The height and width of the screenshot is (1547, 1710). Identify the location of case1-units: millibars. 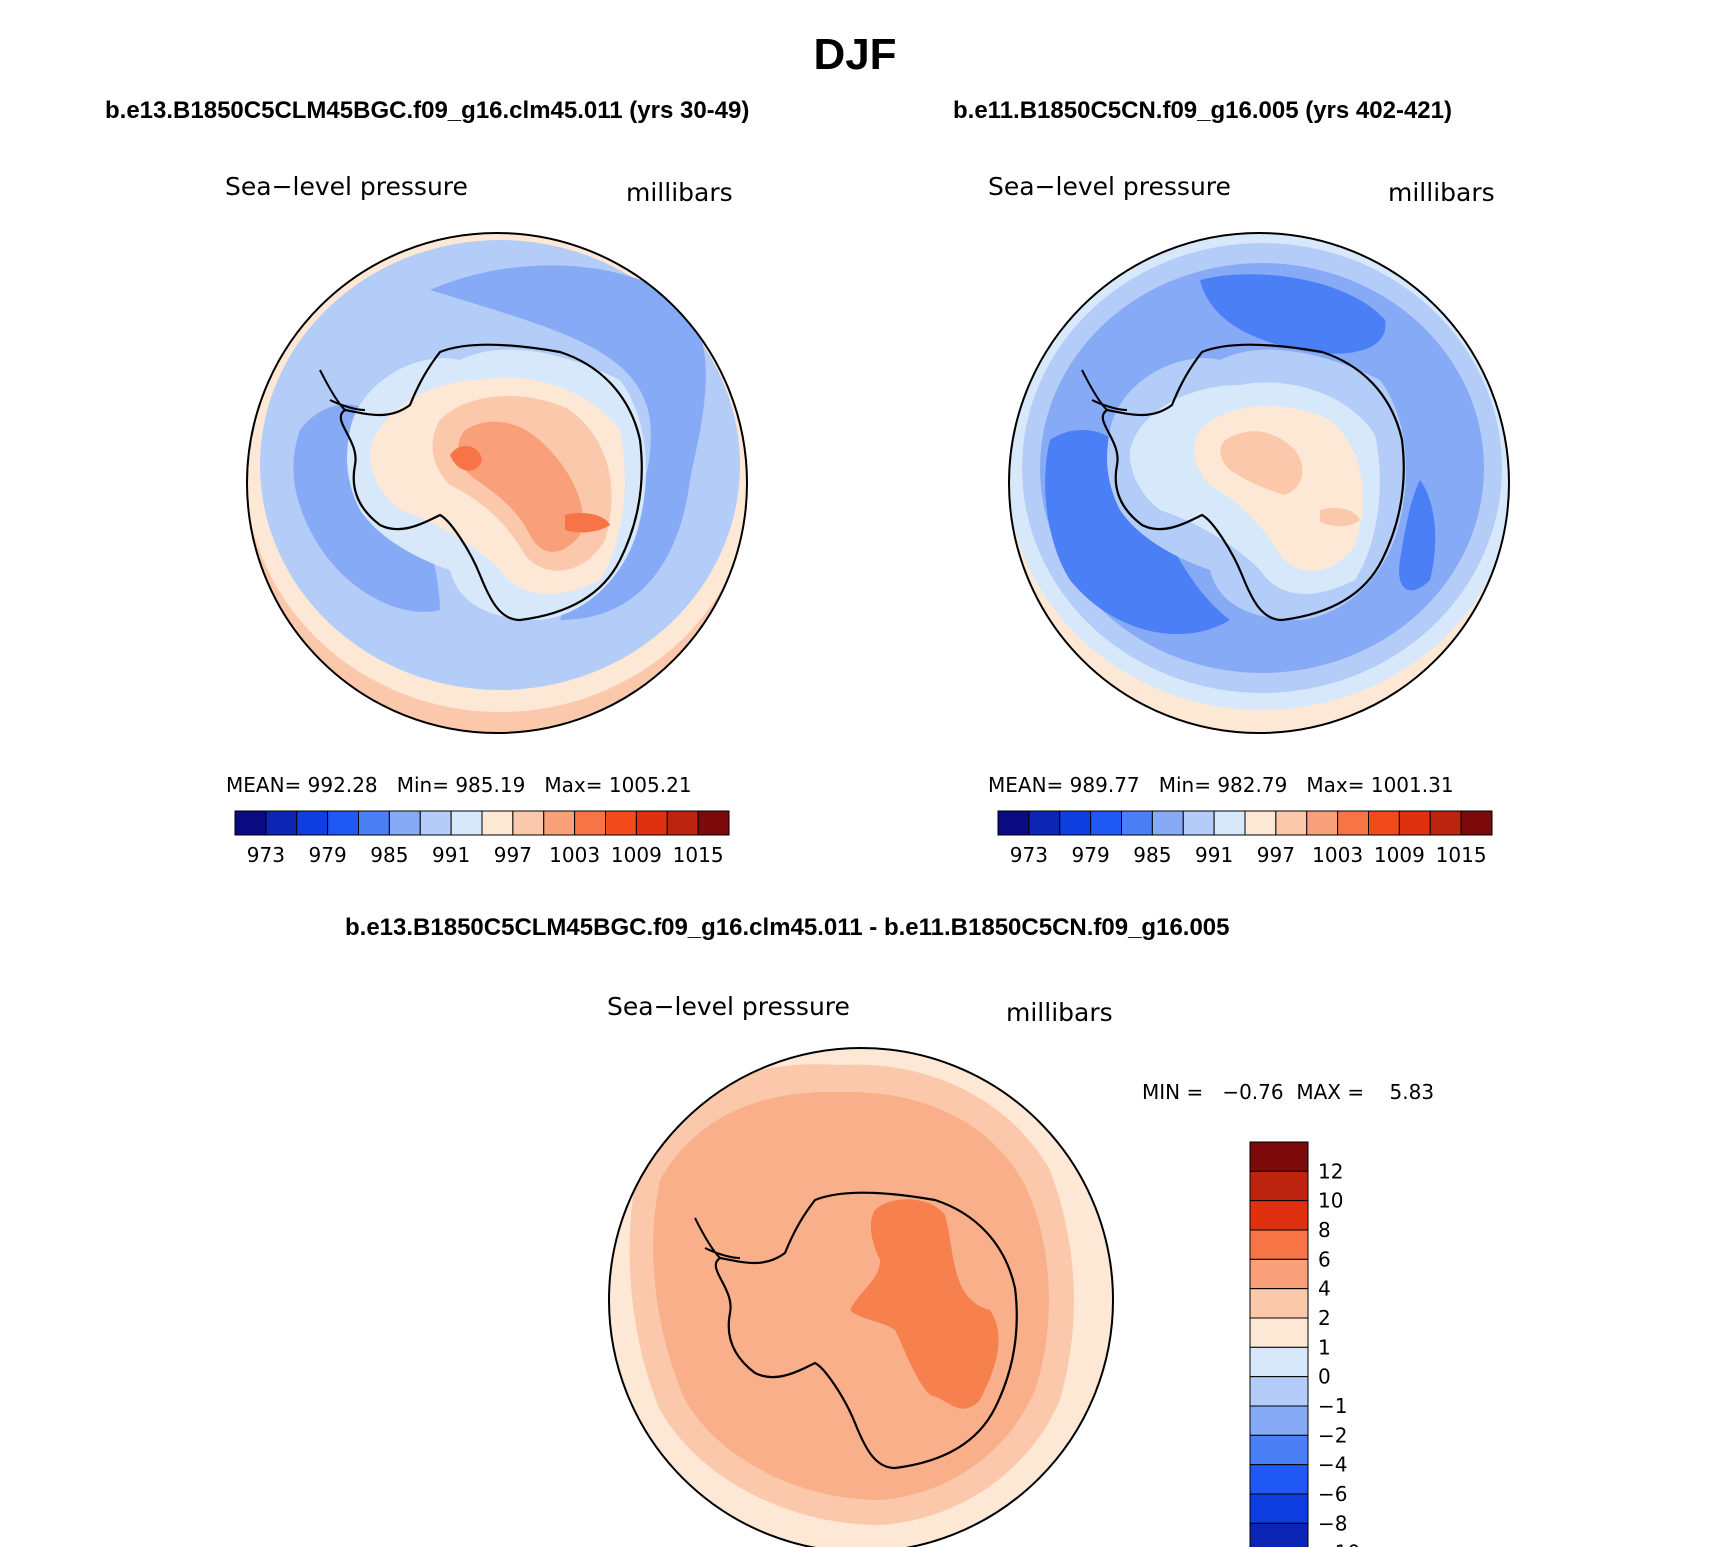
(679, 192).